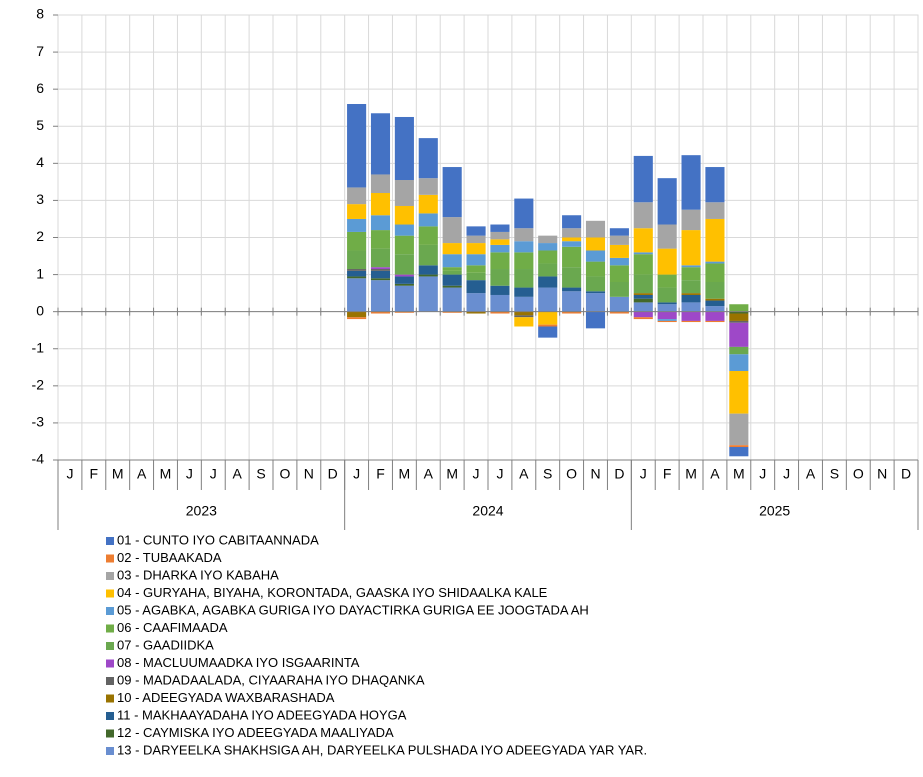 The height and width of the screenshot is (777, 923). What do you see at coordinates (40, 310) in the screenshot?
I see `y-tick-label: 0` at bounding box center [40, 310].